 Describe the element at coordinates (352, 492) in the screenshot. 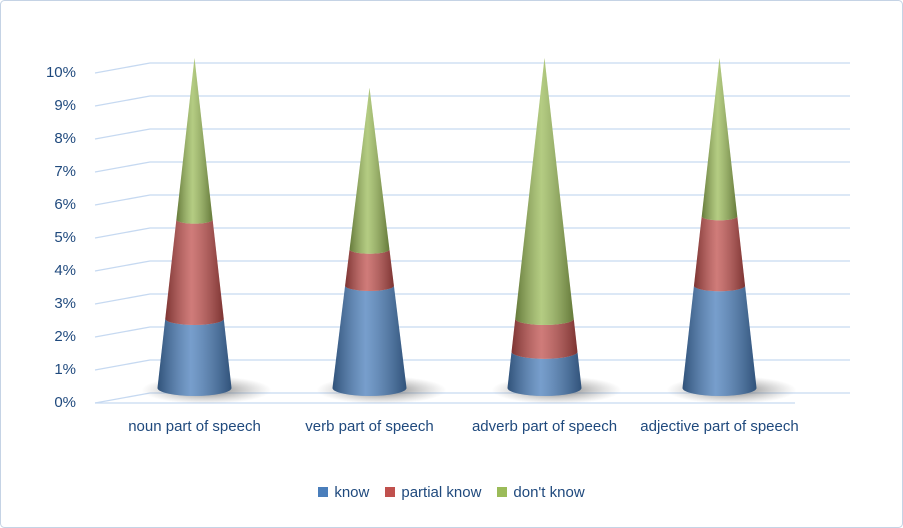

I see `legend-label: know` at that location.